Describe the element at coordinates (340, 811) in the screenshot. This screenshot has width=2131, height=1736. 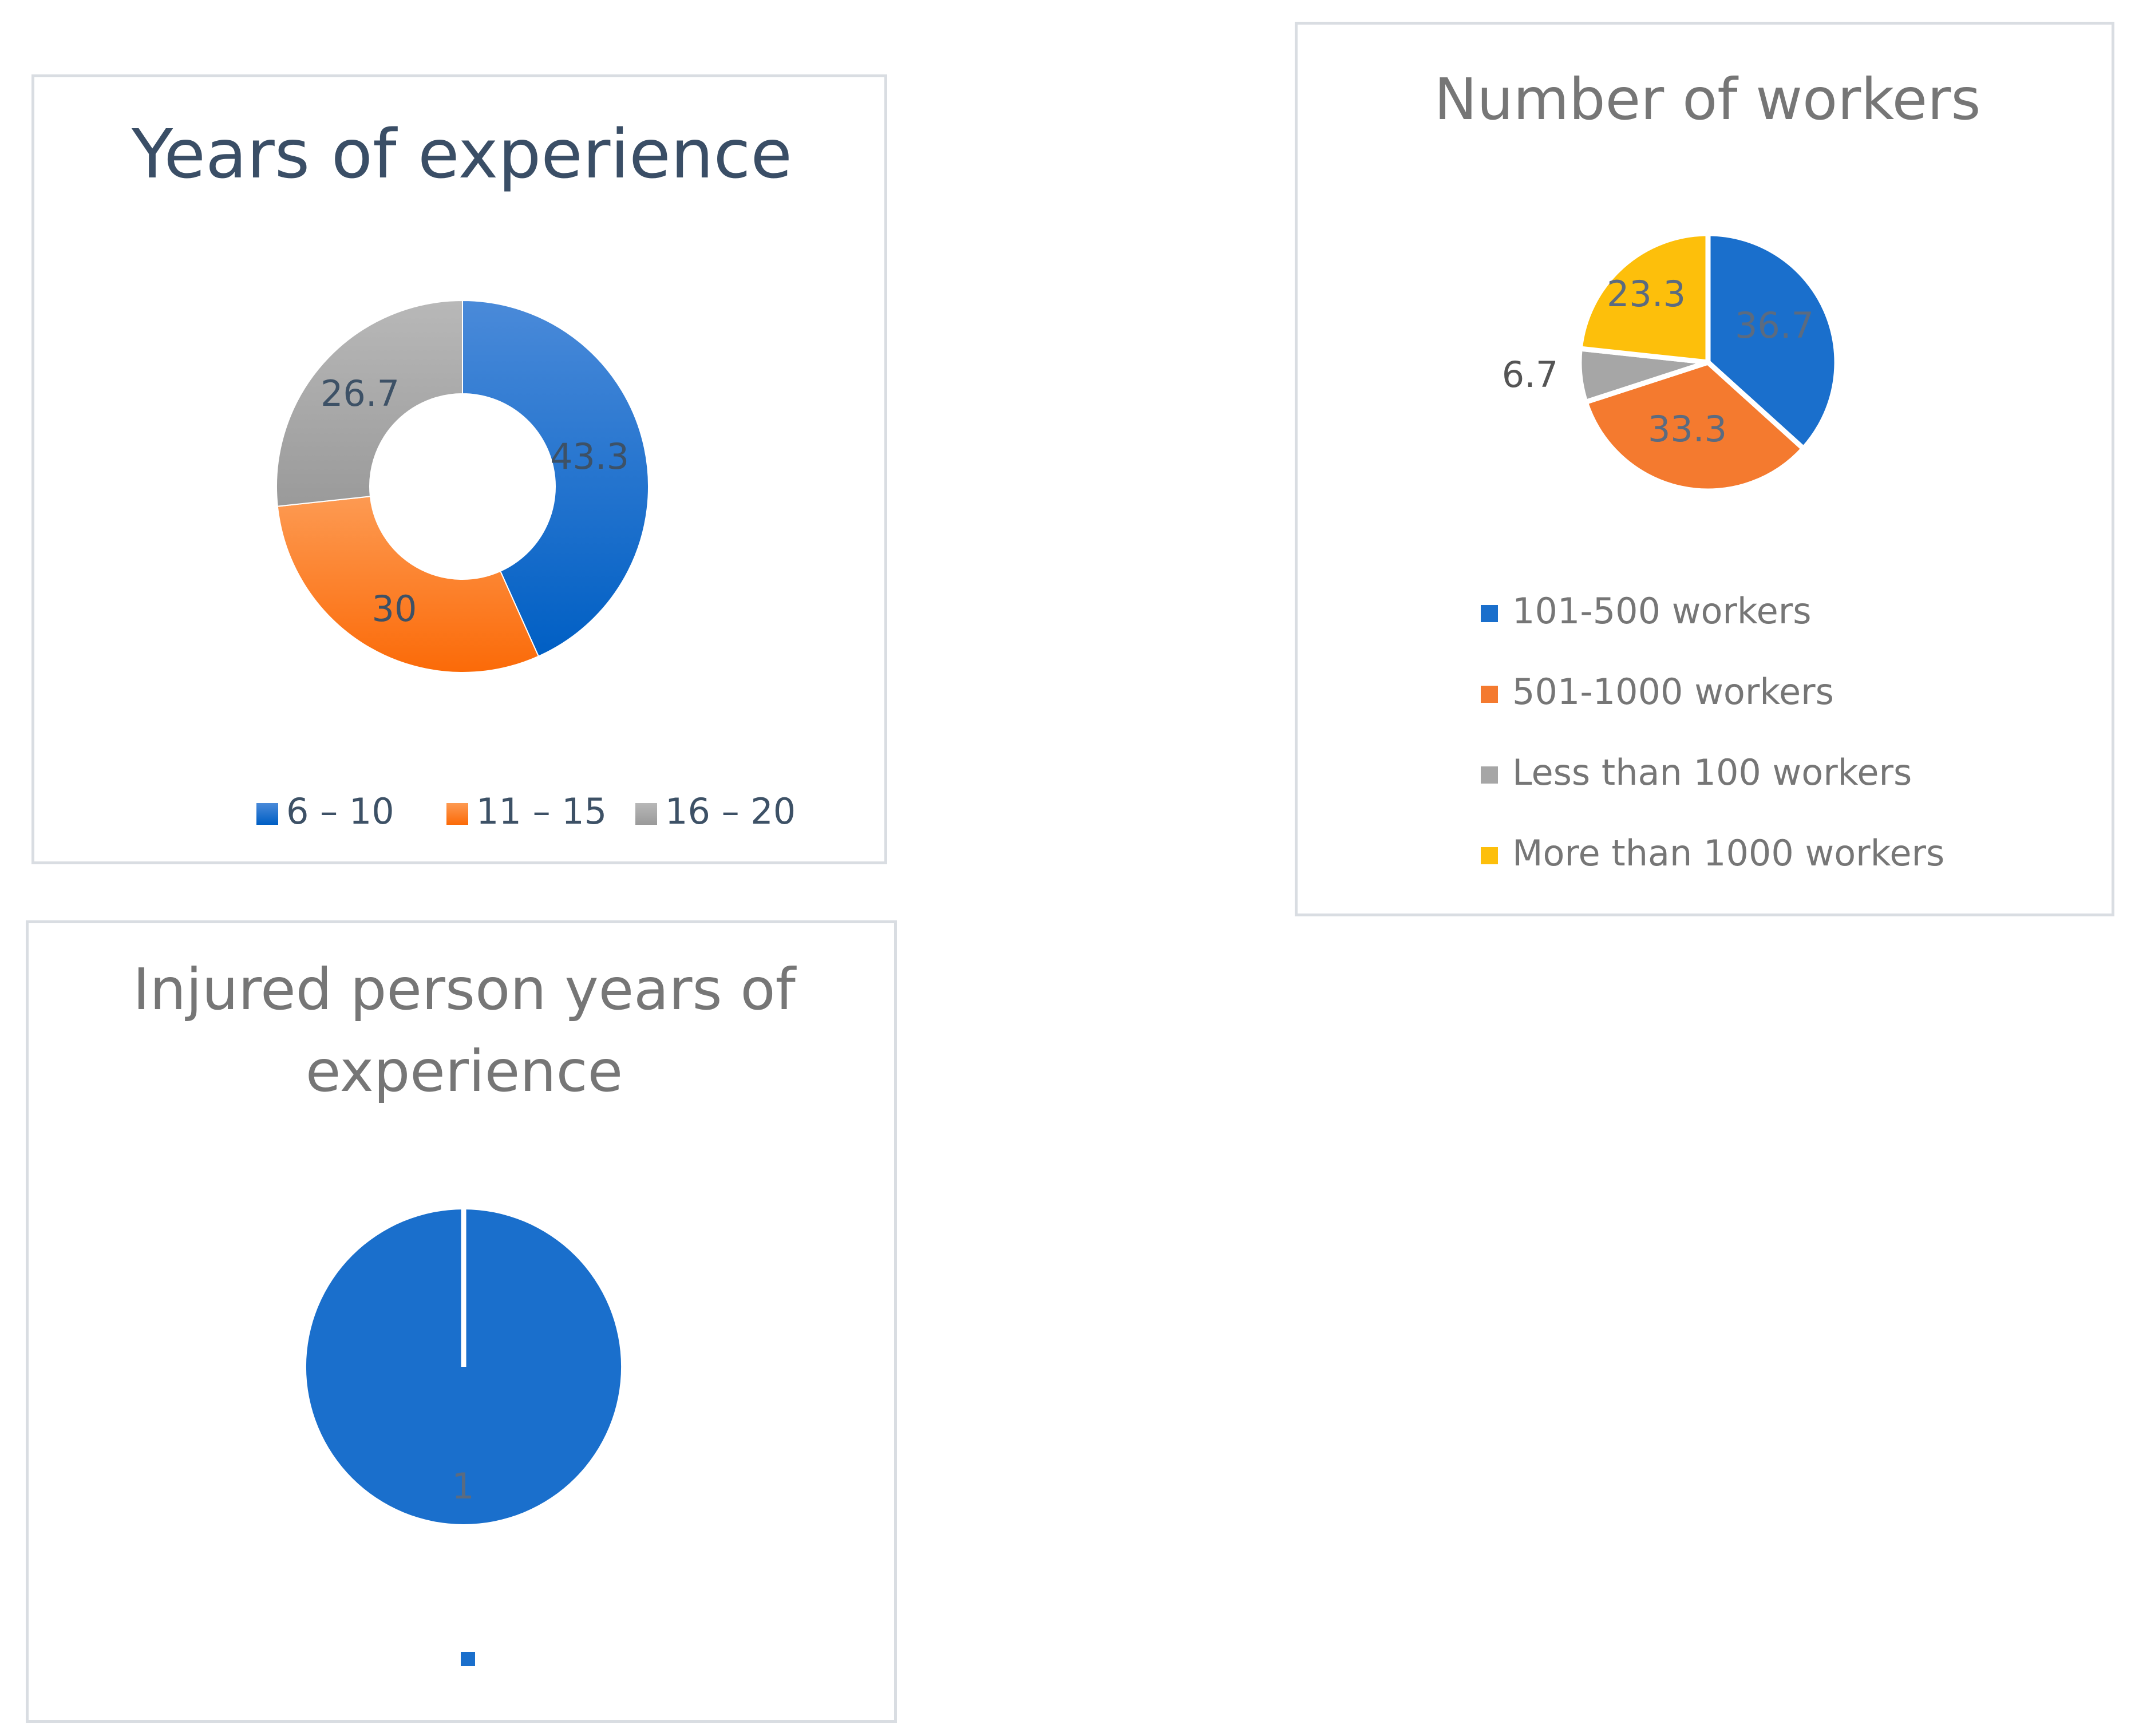
I see `legend-label-6-10: 6 – 10` at that location.